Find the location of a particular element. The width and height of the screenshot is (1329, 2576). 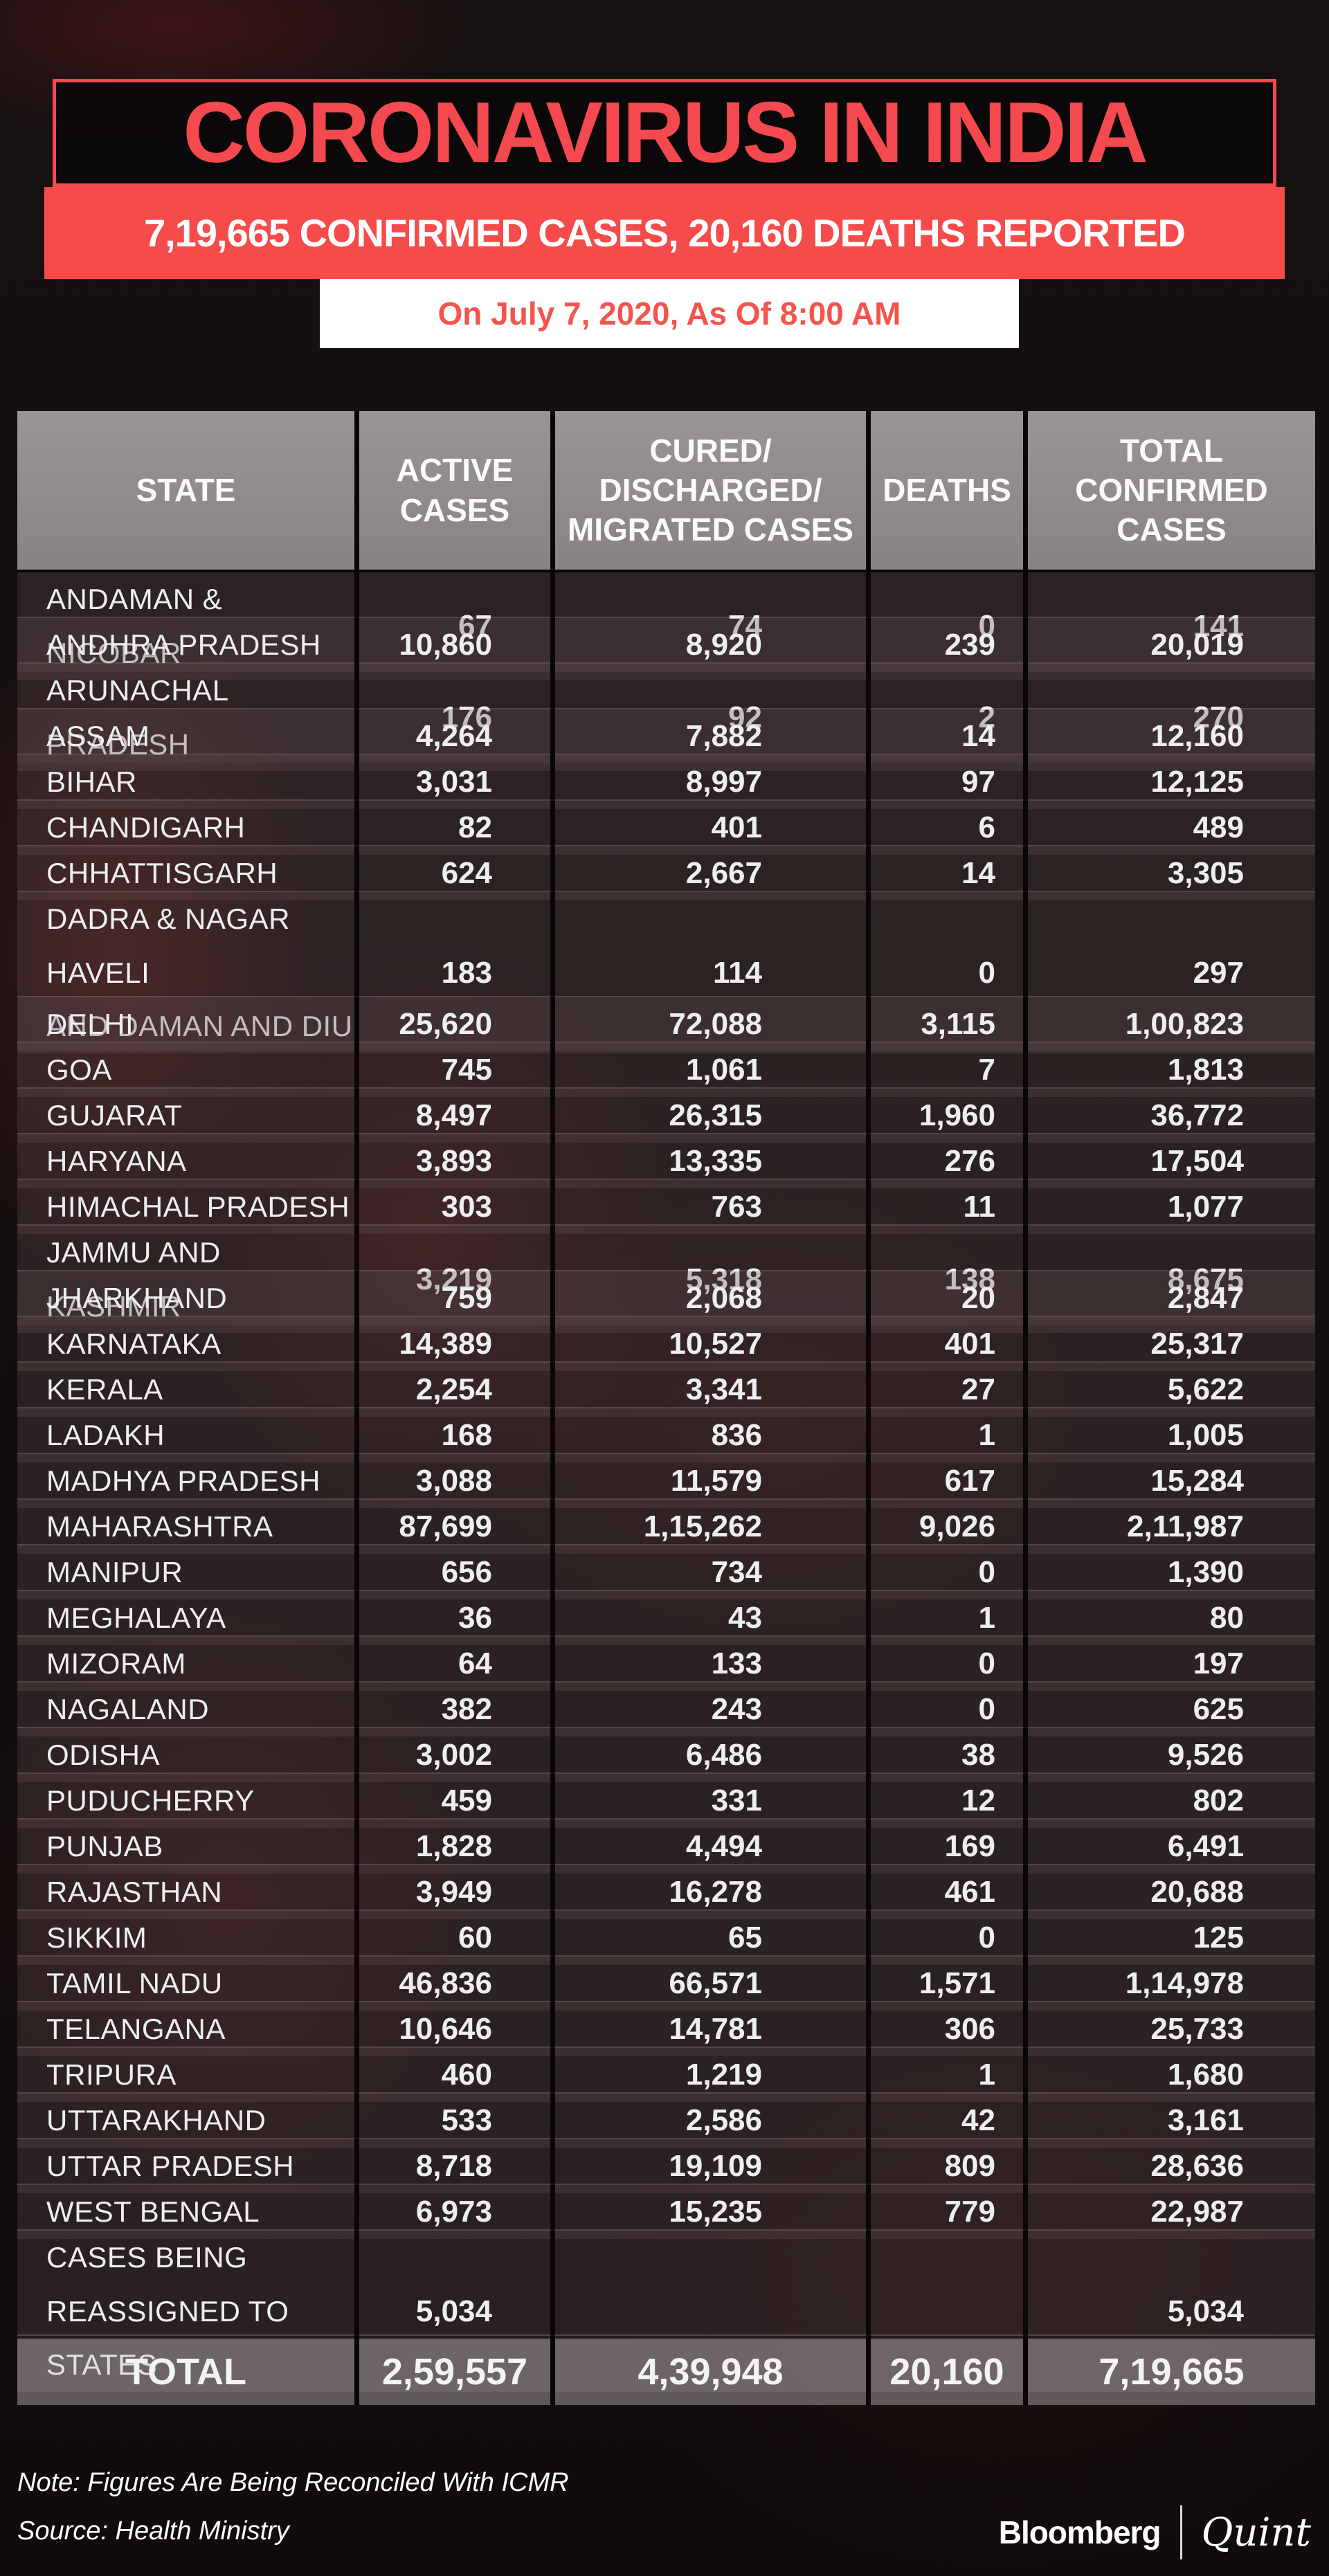

total-confirmed-cell: 20,688 is located at coordinates (1171, 1892).